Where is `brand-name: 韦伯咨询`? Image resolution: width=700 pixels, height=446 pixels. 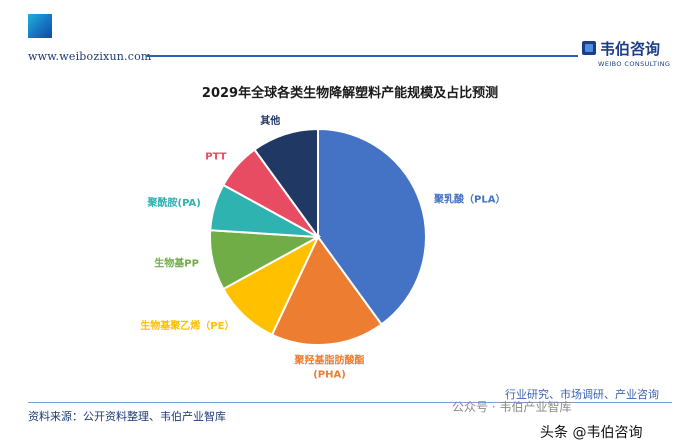
brand-name: 韦伯咨询 is located at coordinates (630, 49).